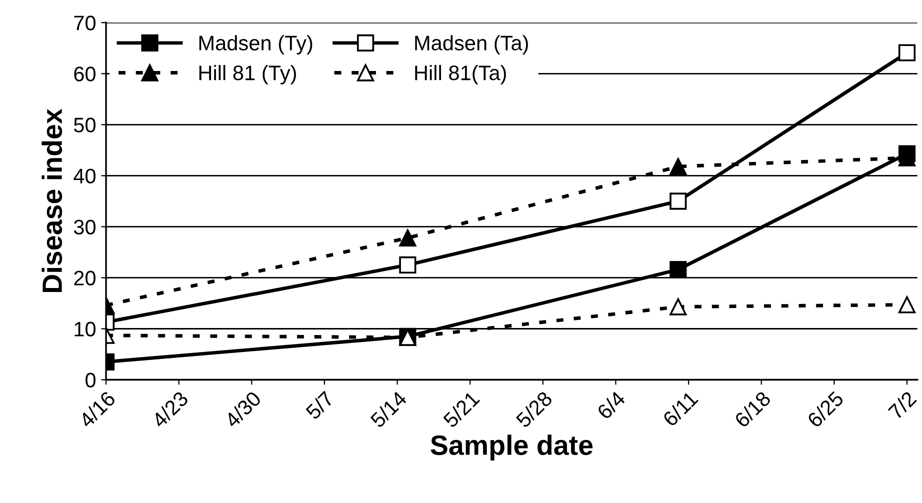  Describe the element at coordinates (85, 74) in the screenshot. I see `y-tick-label: 60` at that location.